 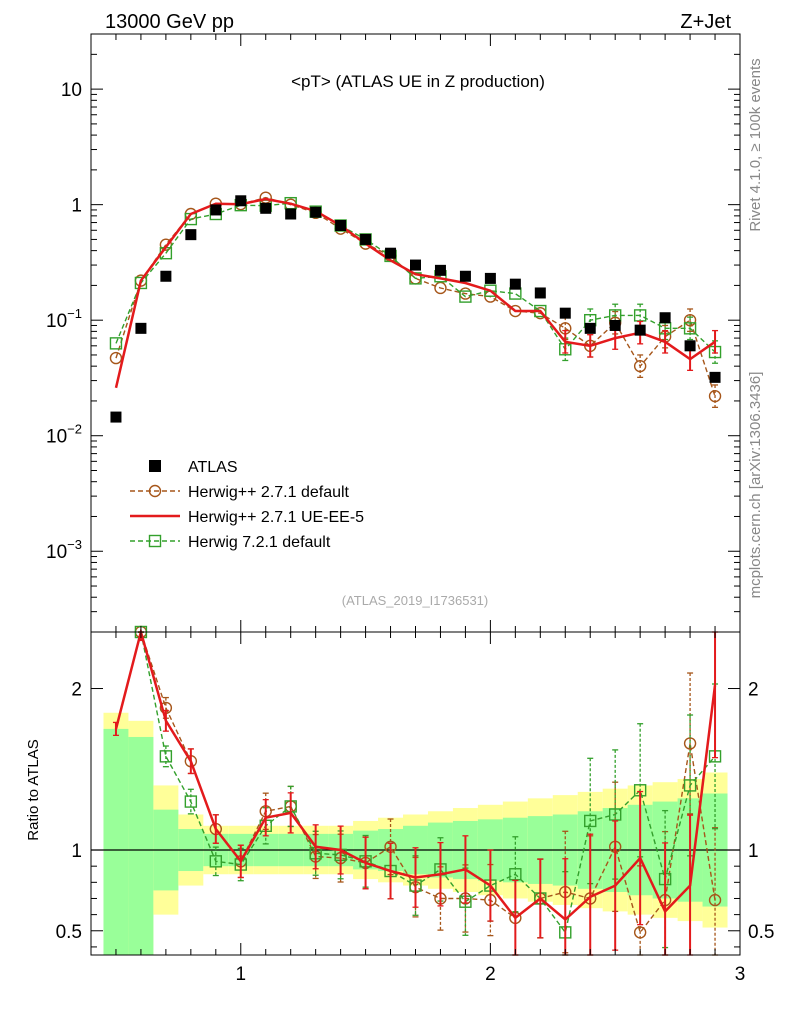 I want to click on chart-title: <pT> (ATLAS UE in Z production), so click(x=418, y=81).